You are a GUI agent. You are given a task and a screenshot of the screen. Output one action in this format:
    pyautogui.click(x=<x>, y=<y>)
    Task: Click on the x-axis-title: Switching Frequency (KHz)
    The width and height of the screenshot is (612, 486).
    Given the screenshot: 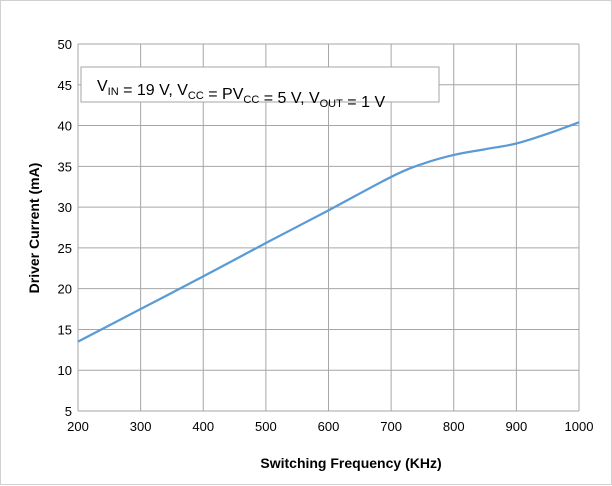 What is the action you would take?
    pyautogui.click(x=350, y=463)
    